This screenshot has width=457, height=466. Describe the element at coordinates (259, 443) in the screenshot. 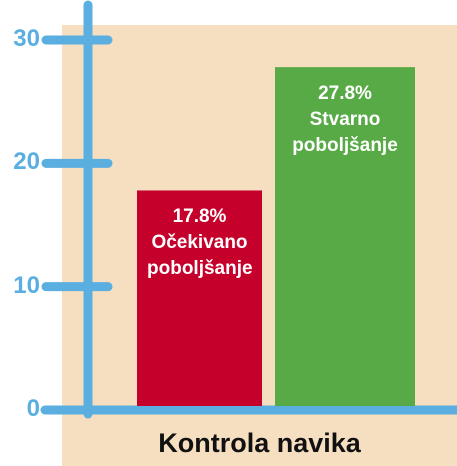

I see `x-axis-label: Kontrola navika` at that location.